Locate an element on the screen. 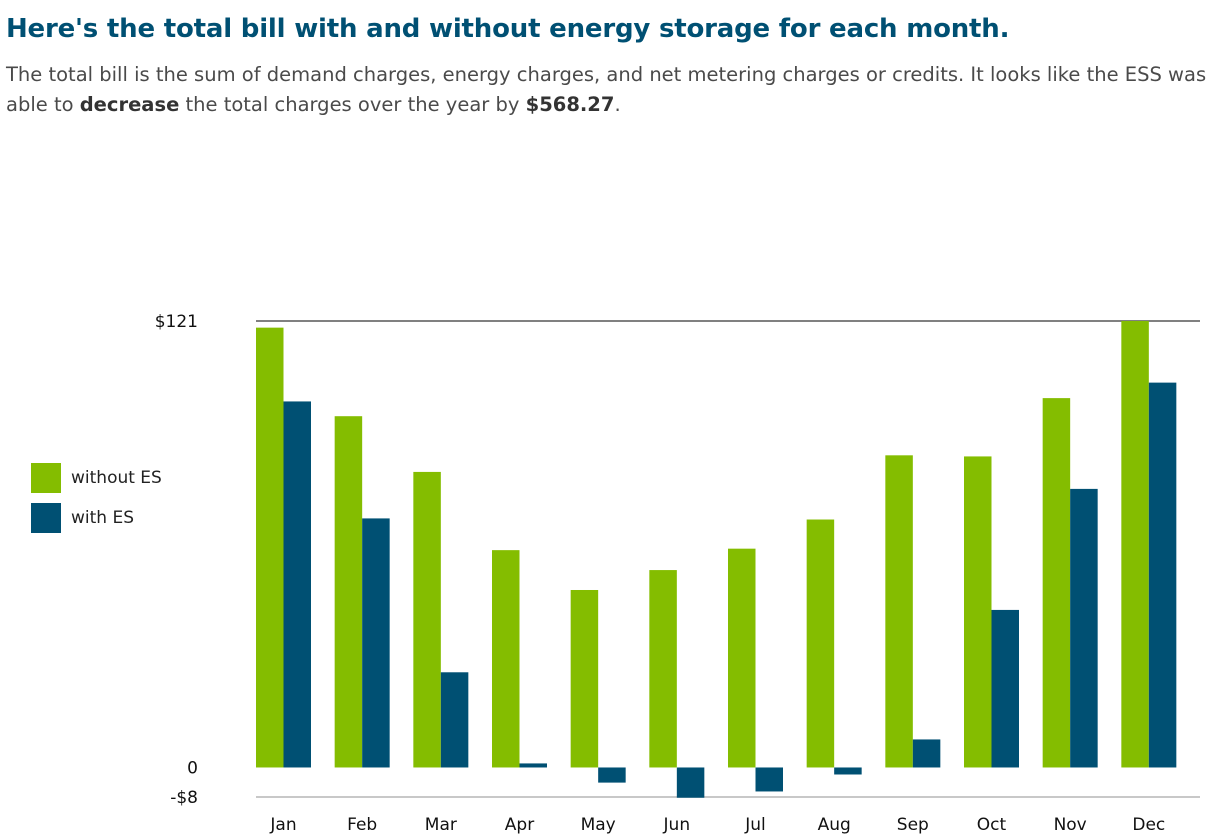  legend-item-with-es: with ES is located at coordinates (96, 518).